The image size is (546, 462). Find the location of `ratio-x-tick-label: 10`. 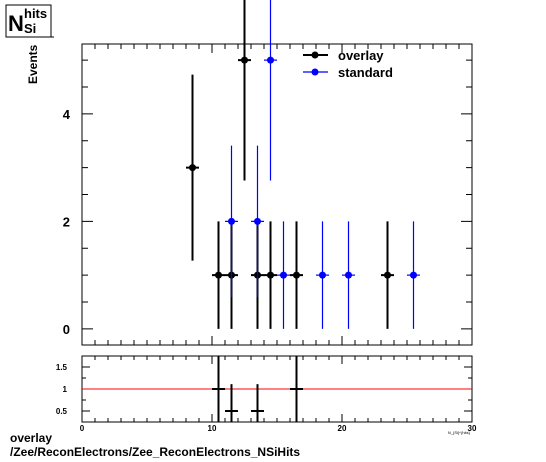

ratio-x-tick-label: 10 is located at coordinates (212, 428).